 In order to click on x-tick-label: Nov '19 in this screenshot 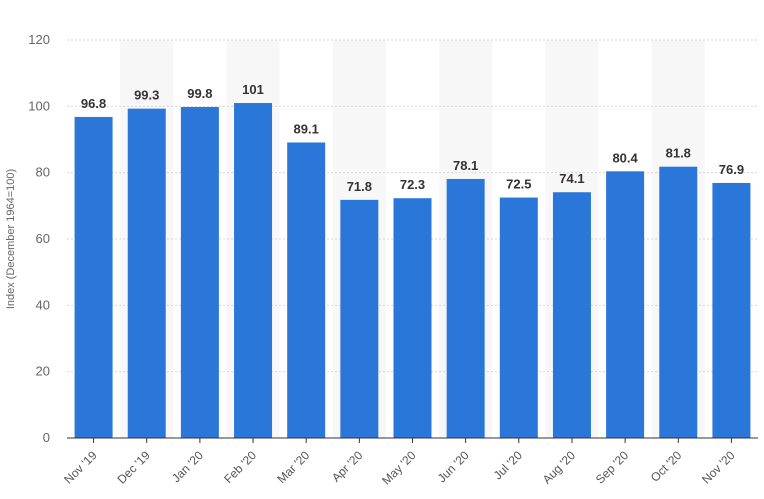, I will do `click(80, 467)`.